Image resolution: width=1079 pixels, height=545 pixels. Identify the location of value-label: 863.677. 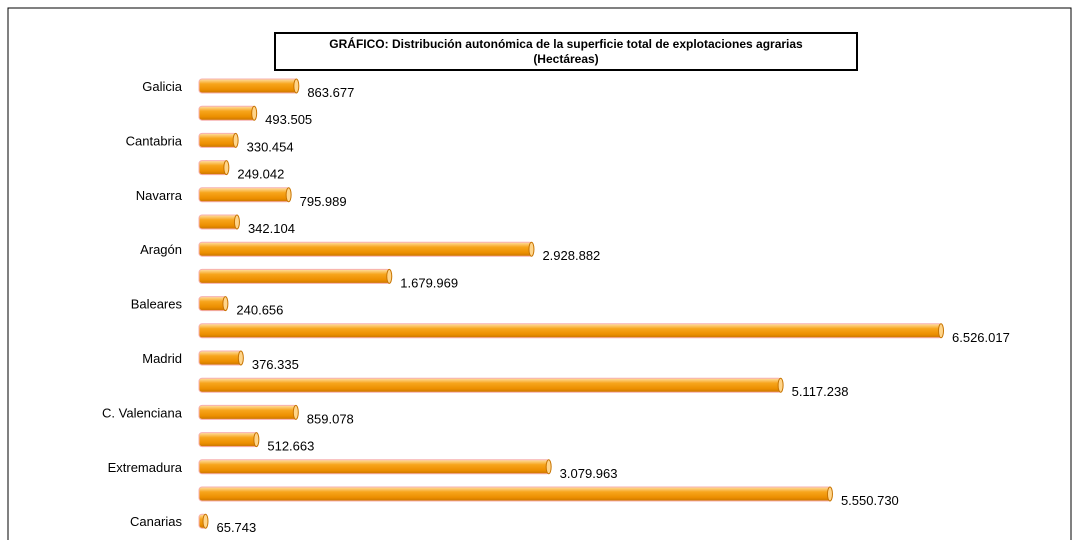
(330, 92).